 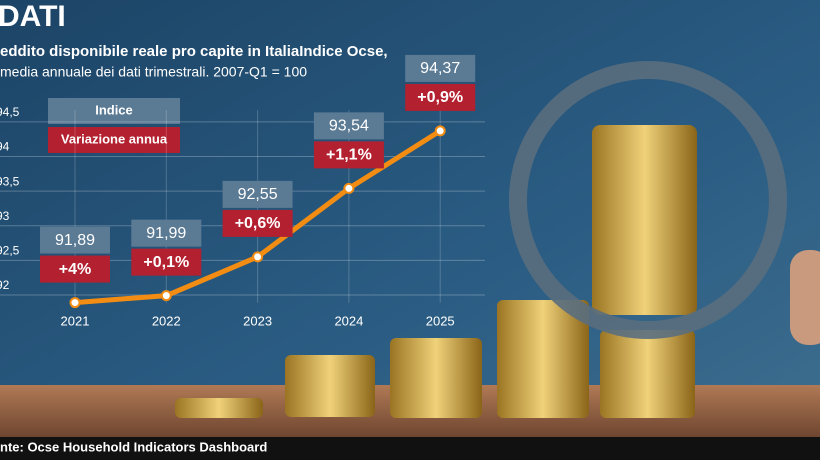 I want to click on value-label: 94,37, so click(x=440, y=68).